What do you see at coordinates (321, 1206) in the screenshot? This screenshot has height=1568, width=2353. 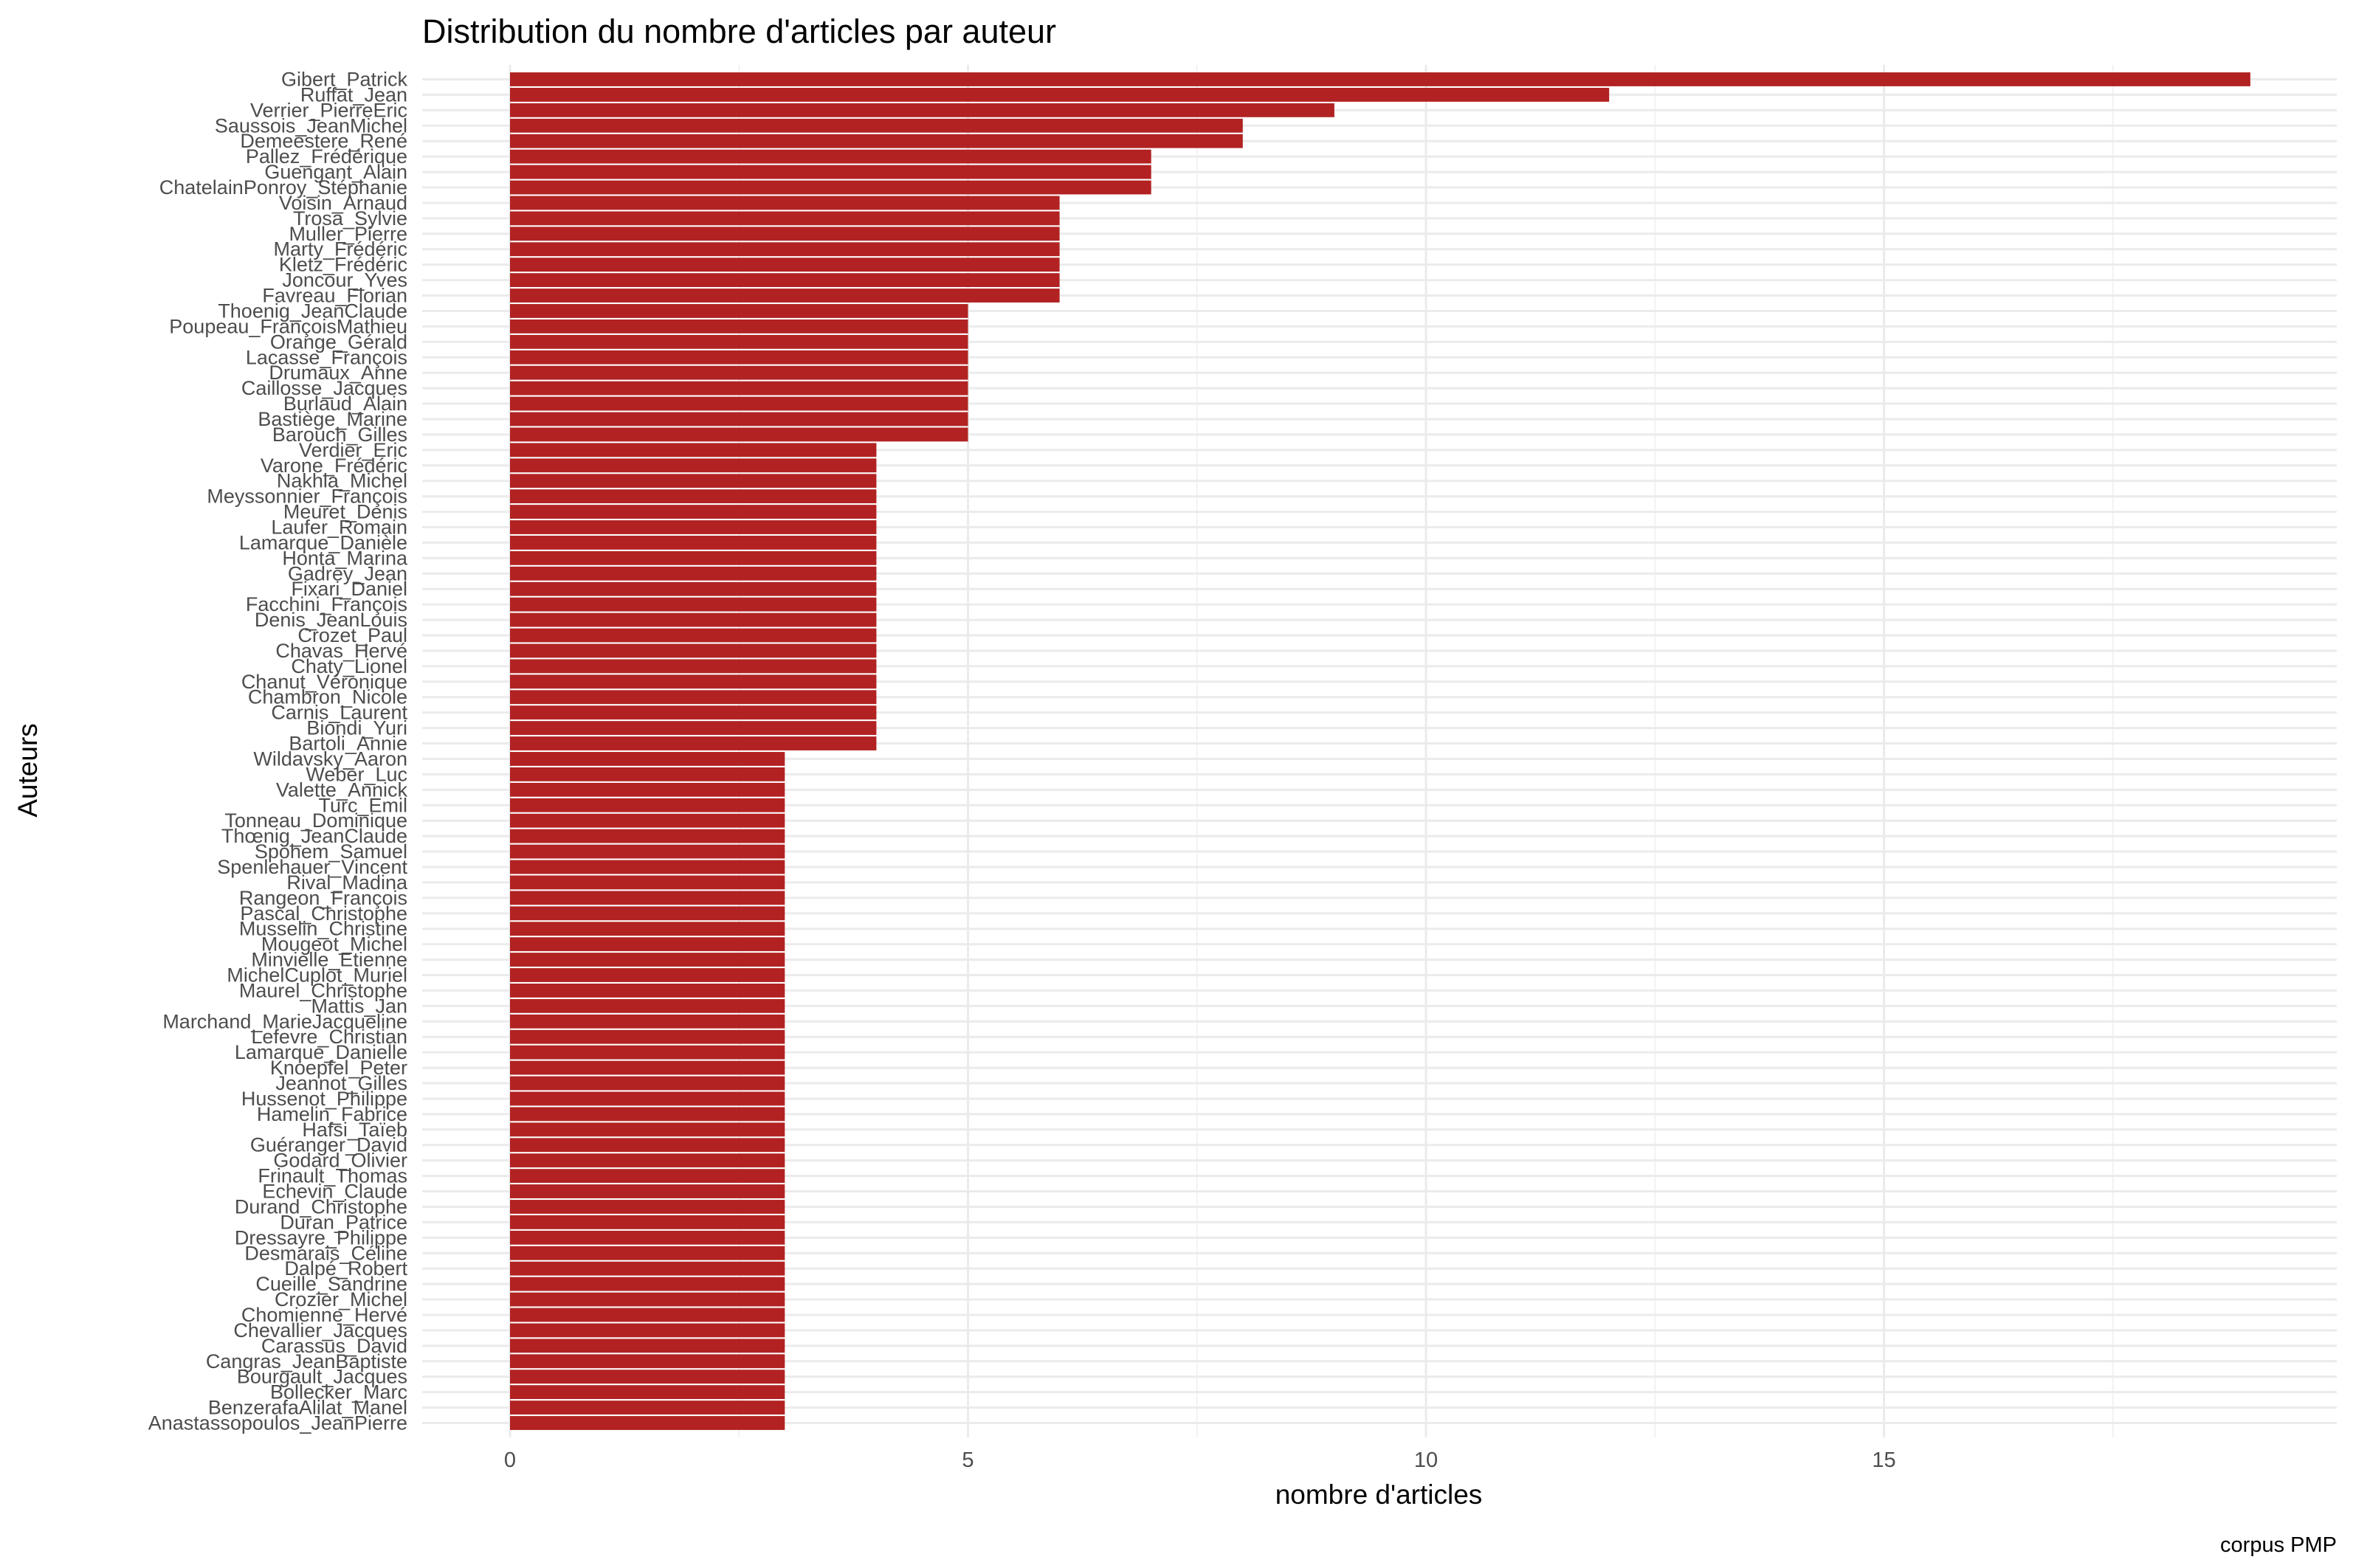 I see `y-tick-label: Durand_Christophe` at bounding box center [321, 1206].